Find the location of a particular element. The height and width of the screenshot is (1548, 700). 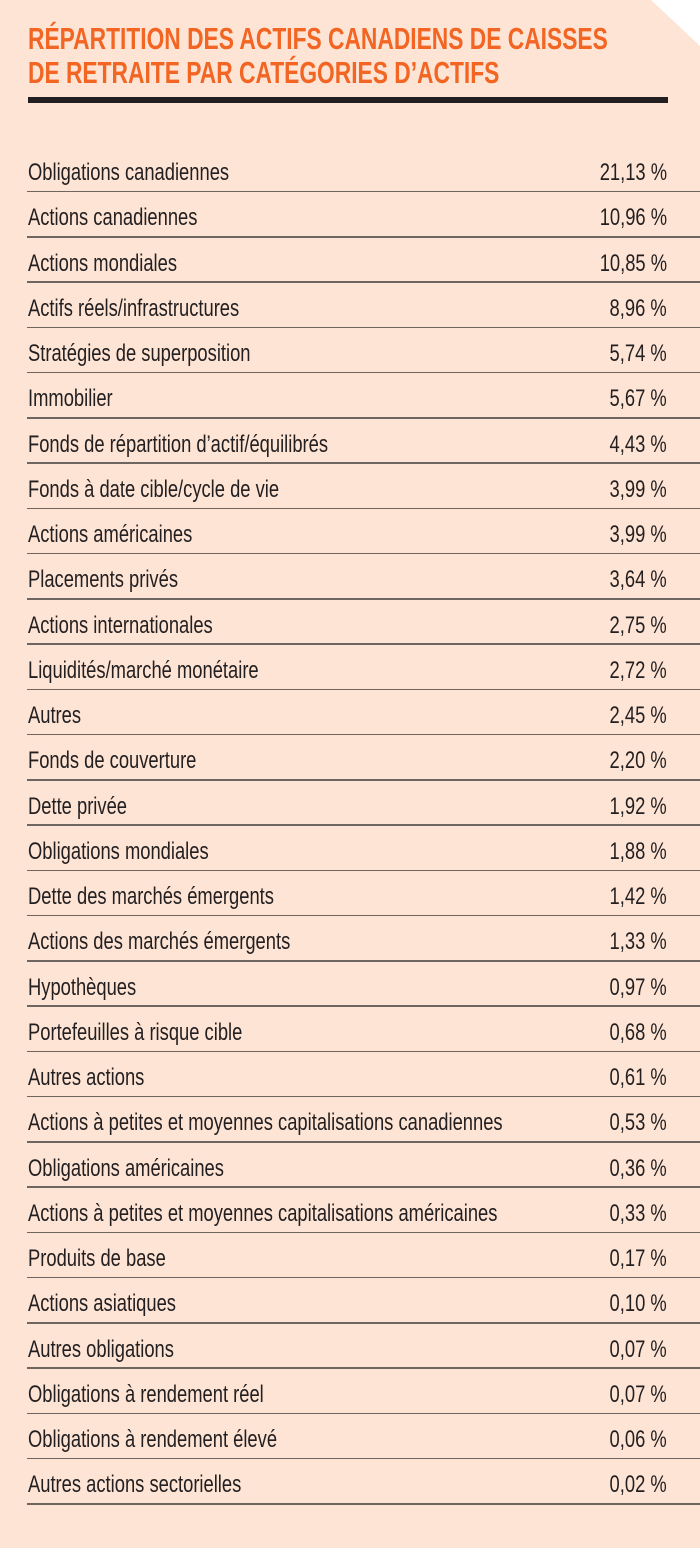

table-row: Placements privés 3,64 % is located at coordinates (350, 577).